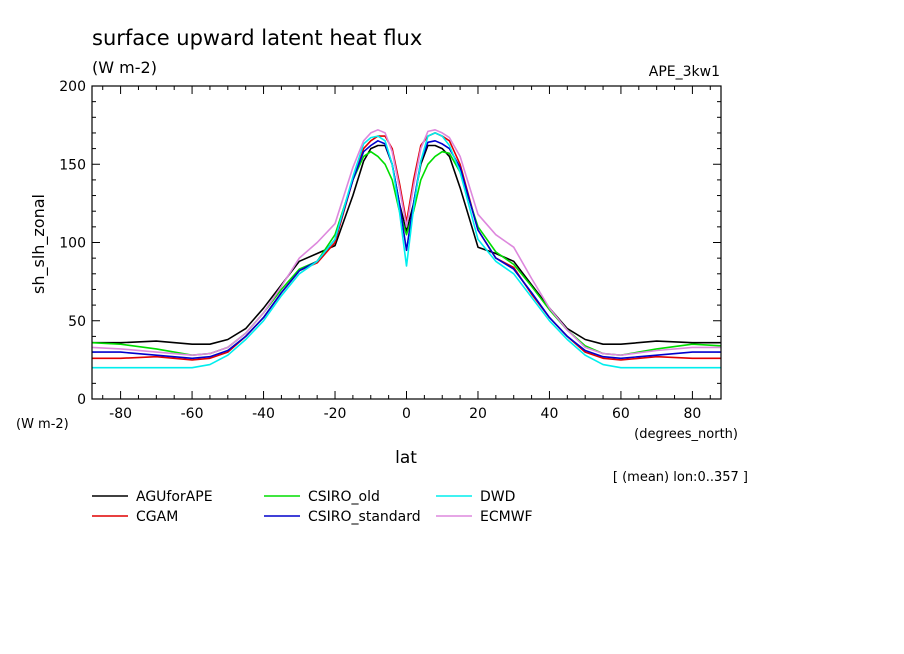  What do you see at coordinates (680, 477) in the screenshot?
I see `averaging-note: [ (mean) lon:0..357 ]` at bounding box center [680, 477].